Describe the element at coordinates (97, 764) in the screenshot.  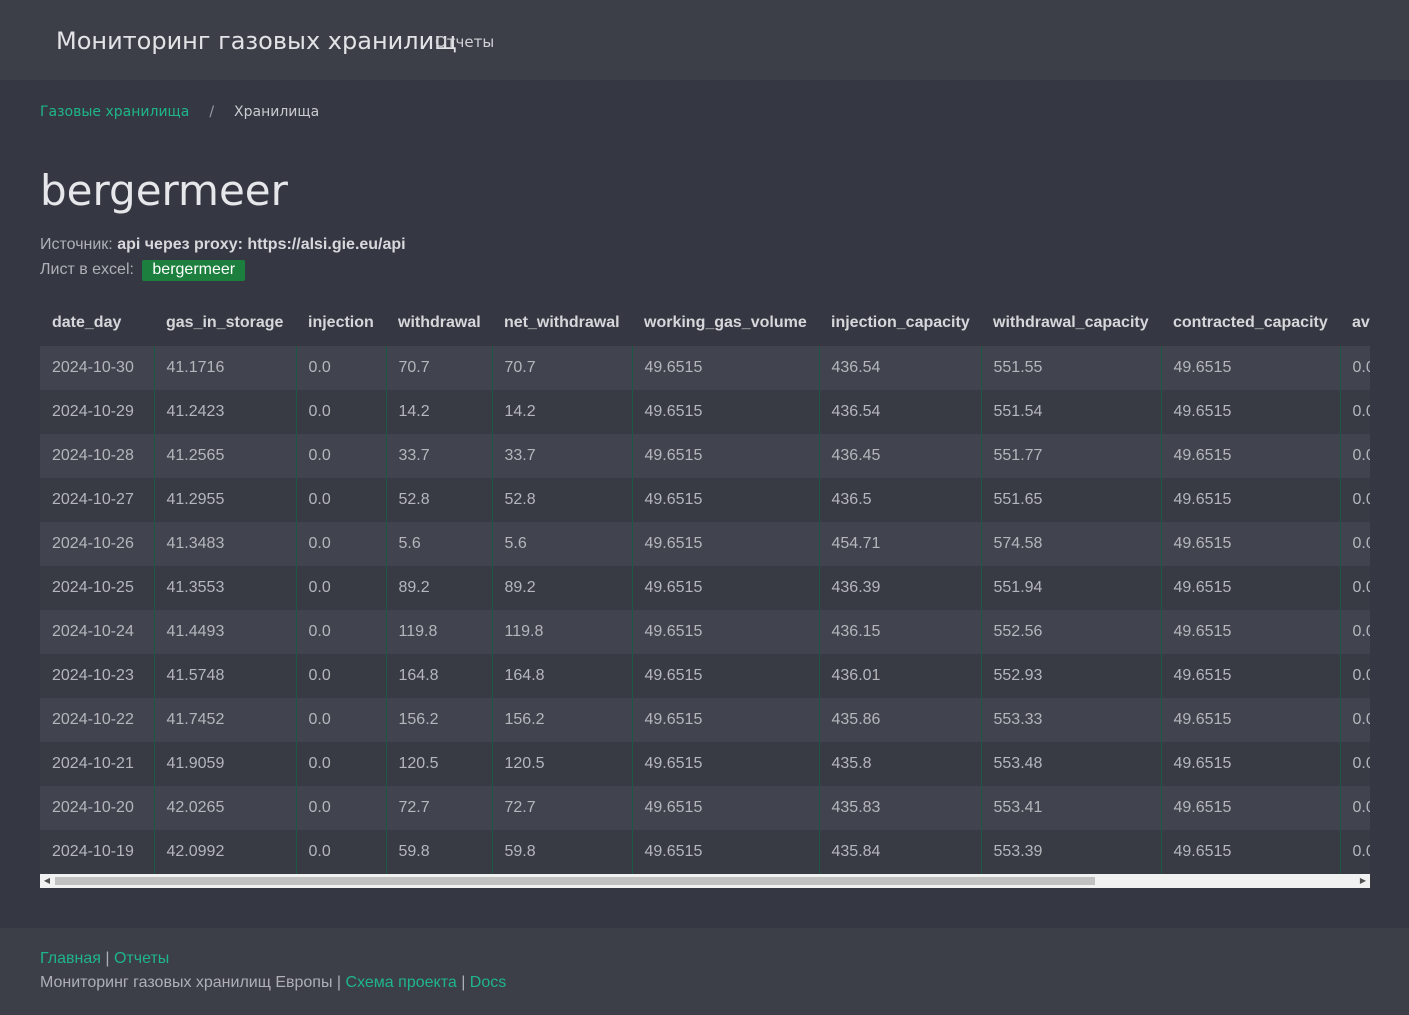
I see `table-cell-date_day: 2024-10-21` at that location.